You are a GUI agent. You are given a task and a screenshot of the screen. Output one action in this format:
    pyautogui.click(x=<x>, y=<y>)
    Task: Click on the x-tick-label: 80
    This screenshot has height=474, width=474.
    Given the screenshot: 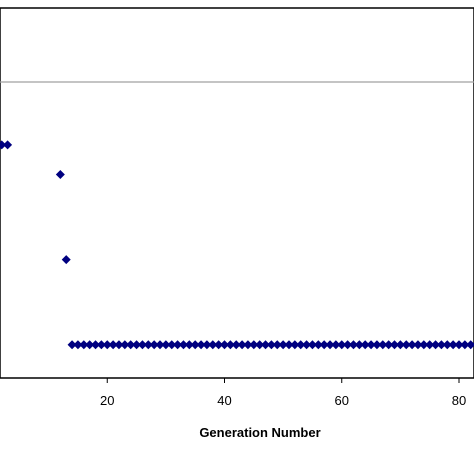 What is the action you would take?
    pyautogui.click(x=459, y=400)
    